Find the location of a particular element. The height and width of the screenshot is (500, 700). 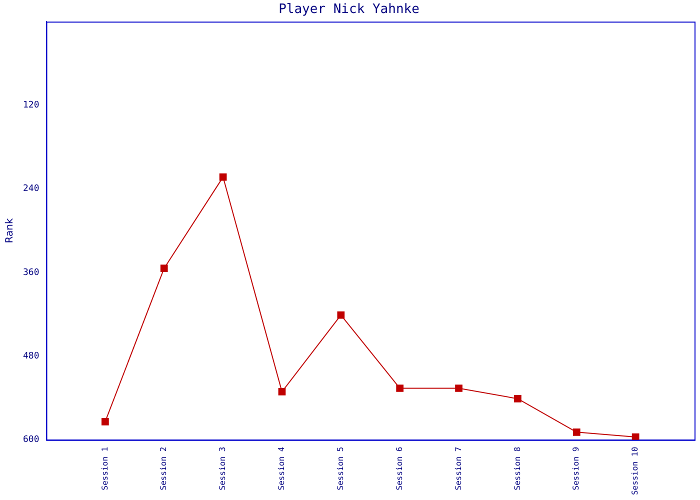

y-axis-title: Rank is located at coordinates (10, 231).